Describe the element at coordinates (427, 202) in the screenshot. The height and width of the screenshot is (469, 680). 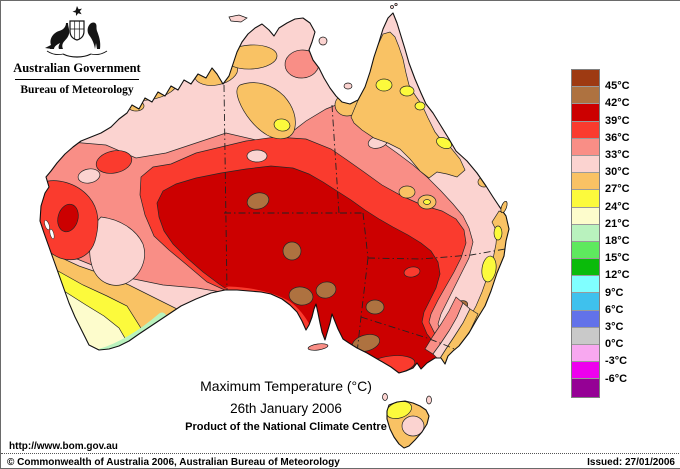
I see `region-qld-24-dot` at that location.